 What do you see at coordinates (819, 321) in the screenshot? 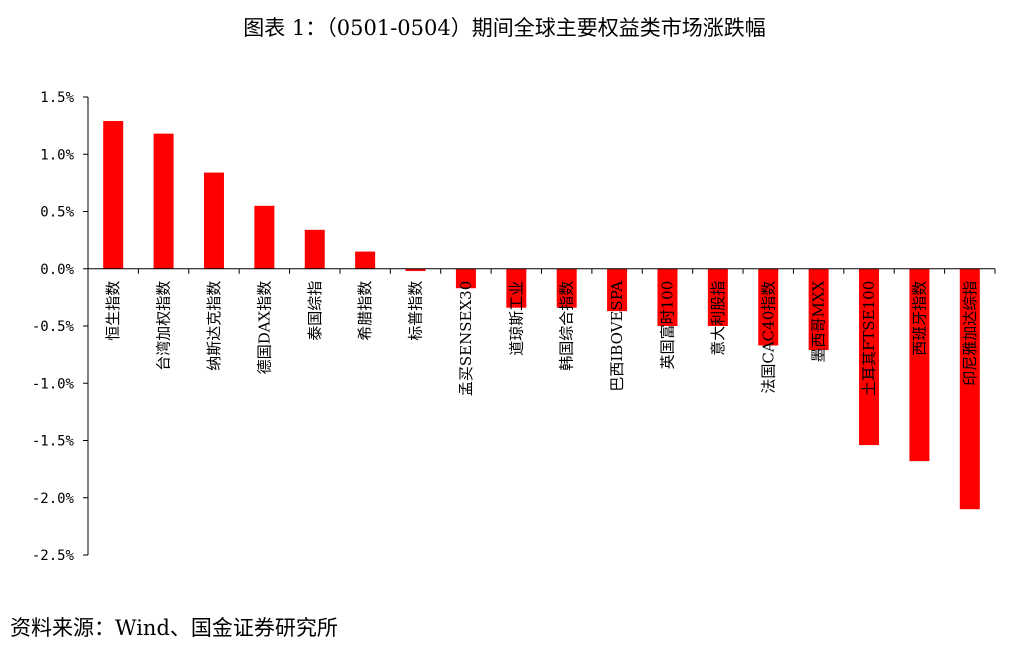
I see `category-label: 墨西哥MXX` at bounding box center [819, 321].